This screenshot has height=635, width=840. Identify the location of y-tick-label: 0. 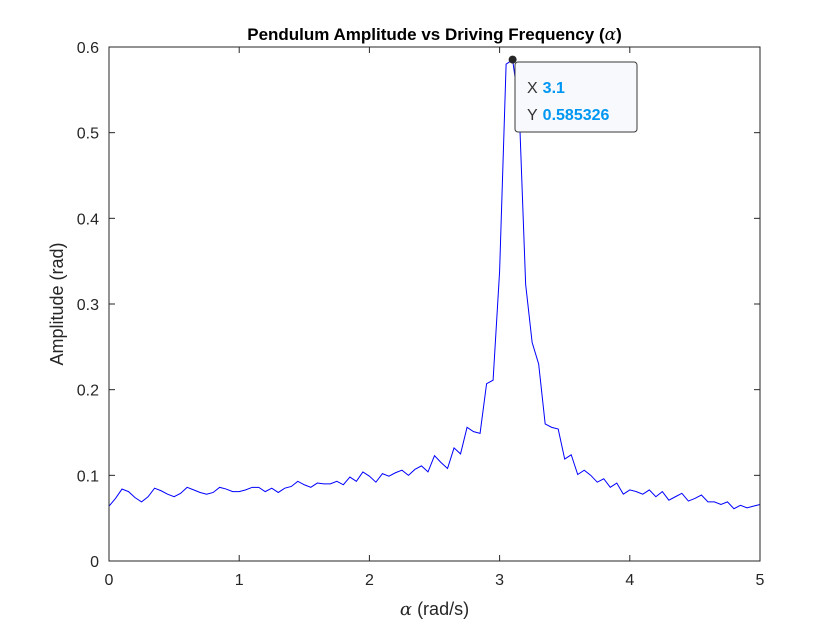
(94, 562).